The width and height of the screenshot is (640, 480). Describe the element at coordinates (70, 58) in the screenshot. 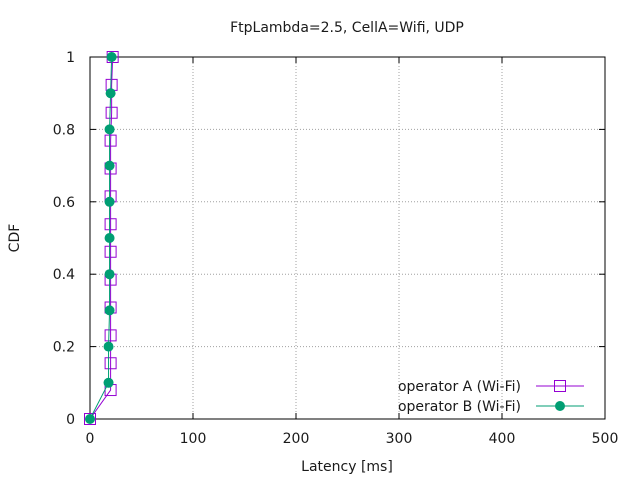

I see `y-tick-label: 1` at that location.